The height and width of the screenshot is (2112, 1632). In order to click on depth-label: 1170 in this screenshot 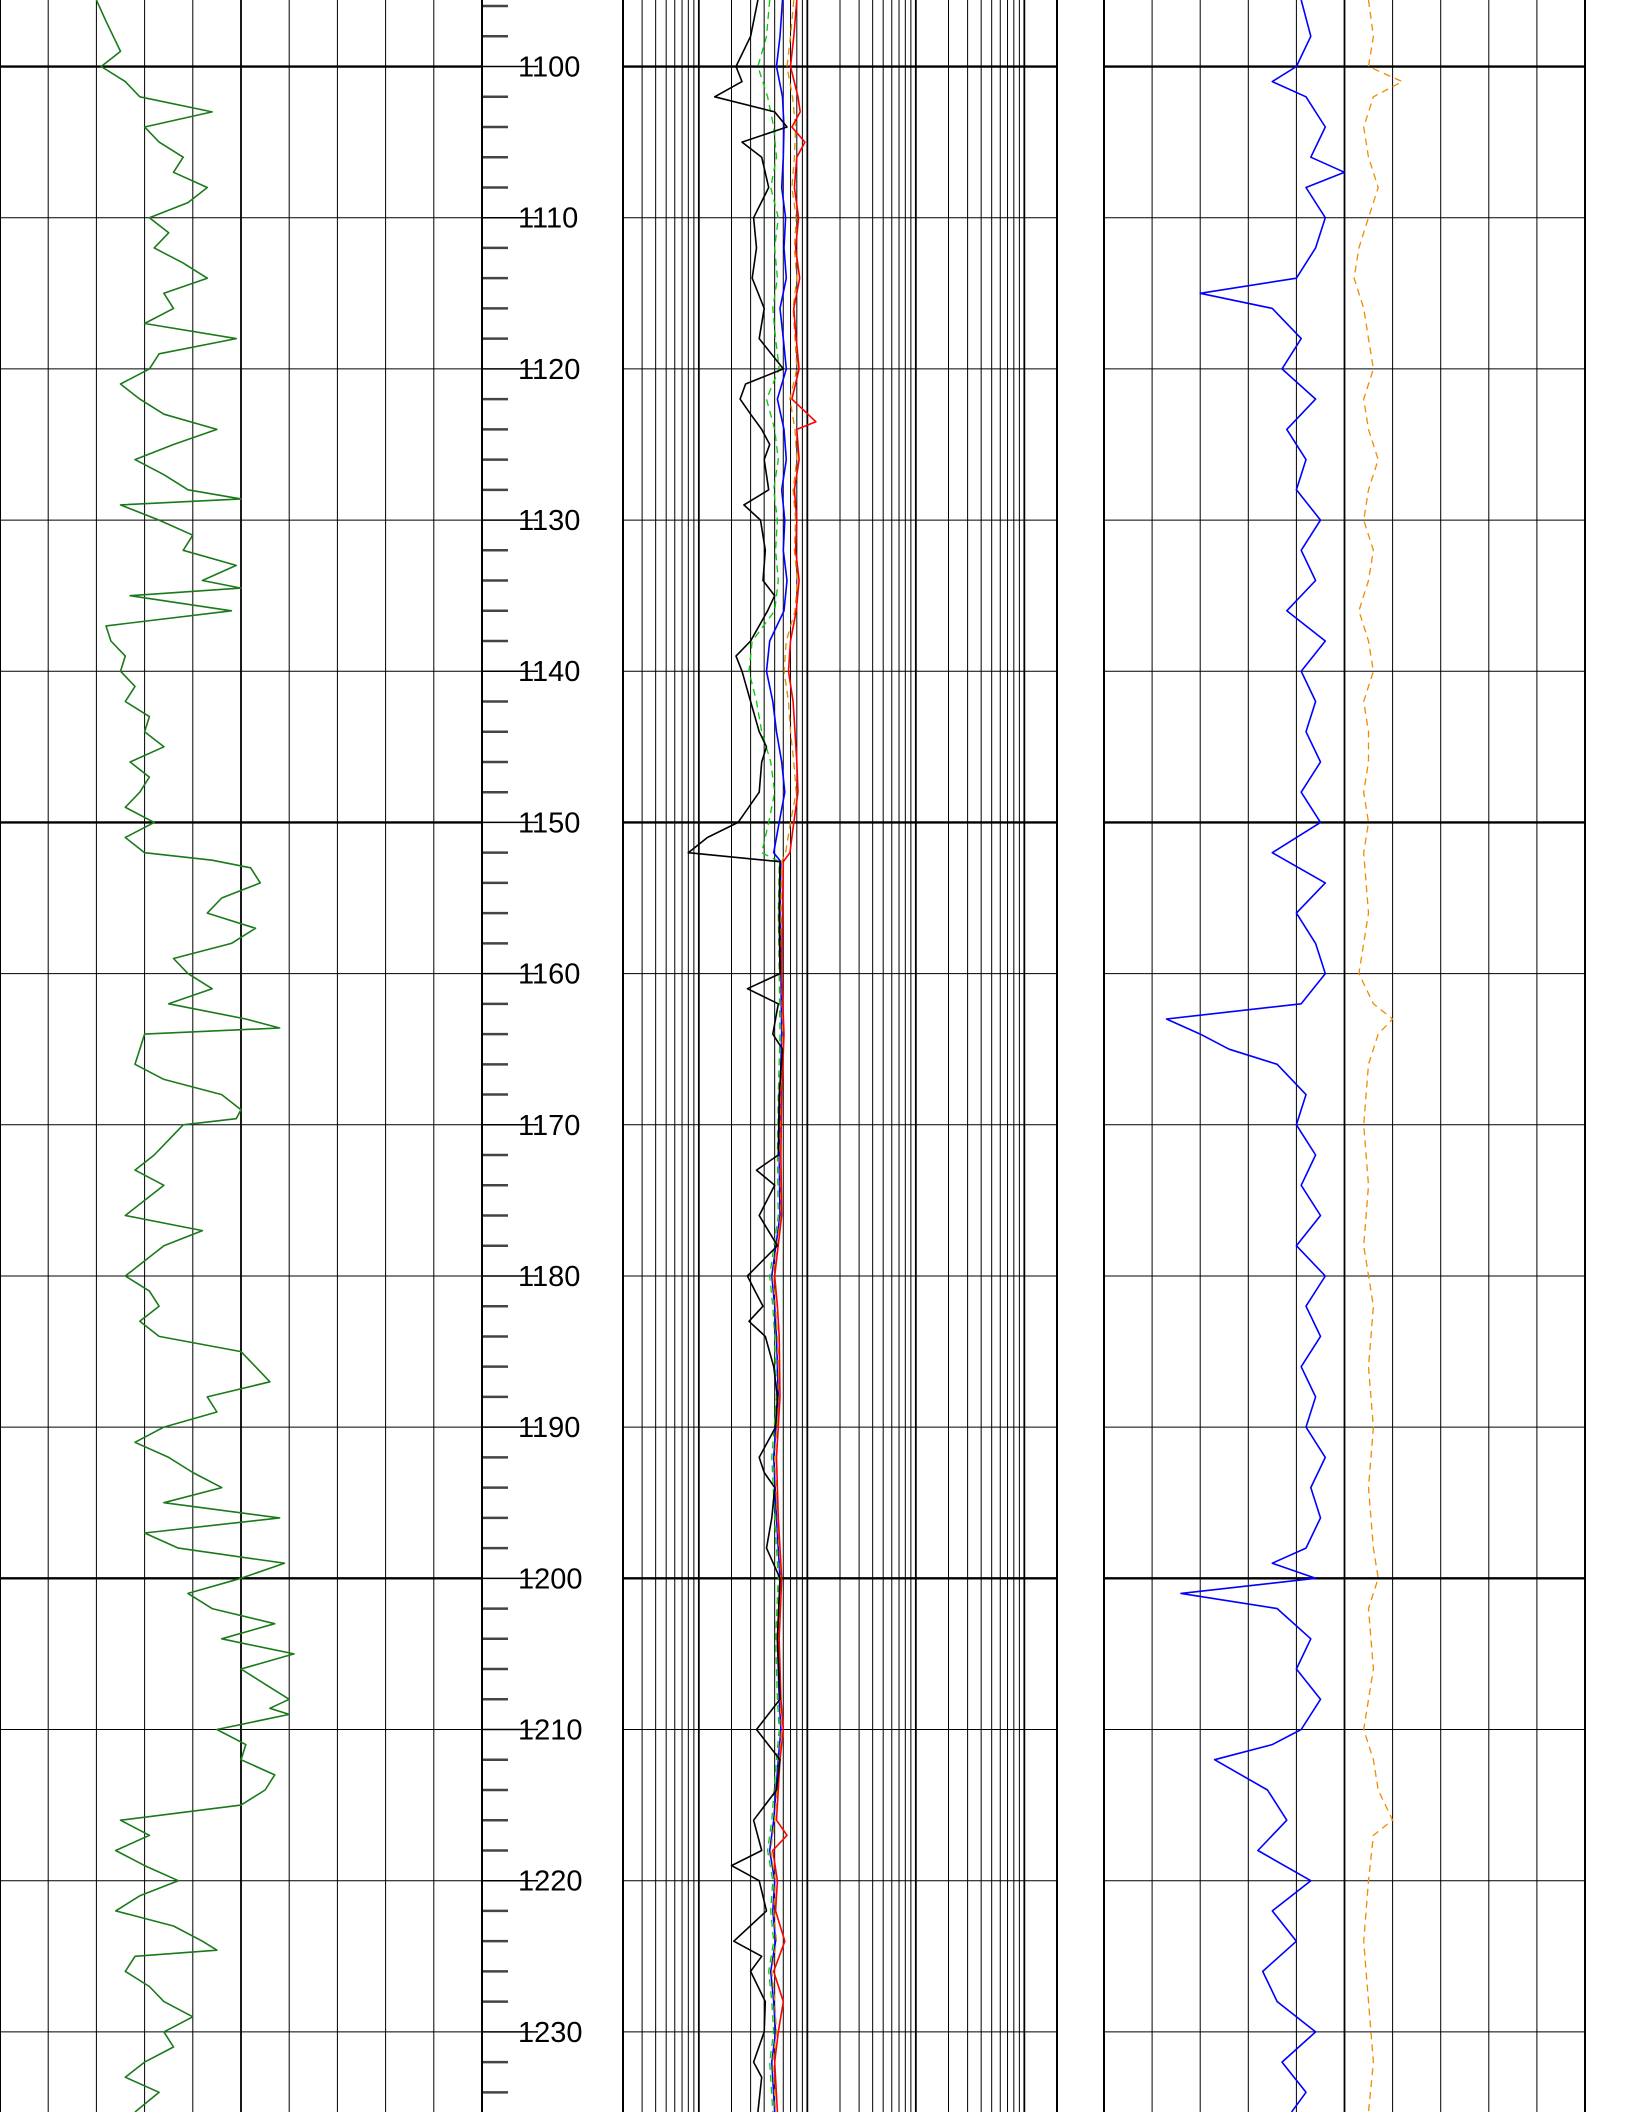, I will do `click(549, 1126)`.